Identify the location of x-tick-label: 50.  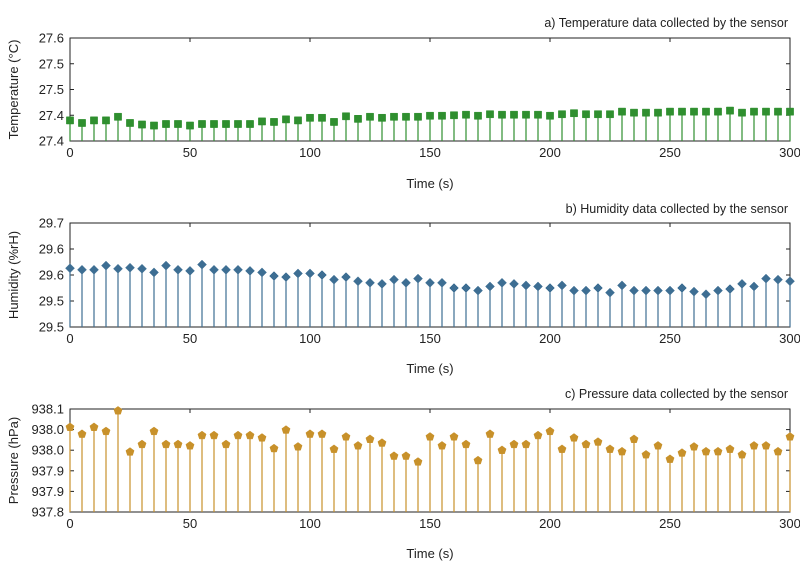
(190, 523).